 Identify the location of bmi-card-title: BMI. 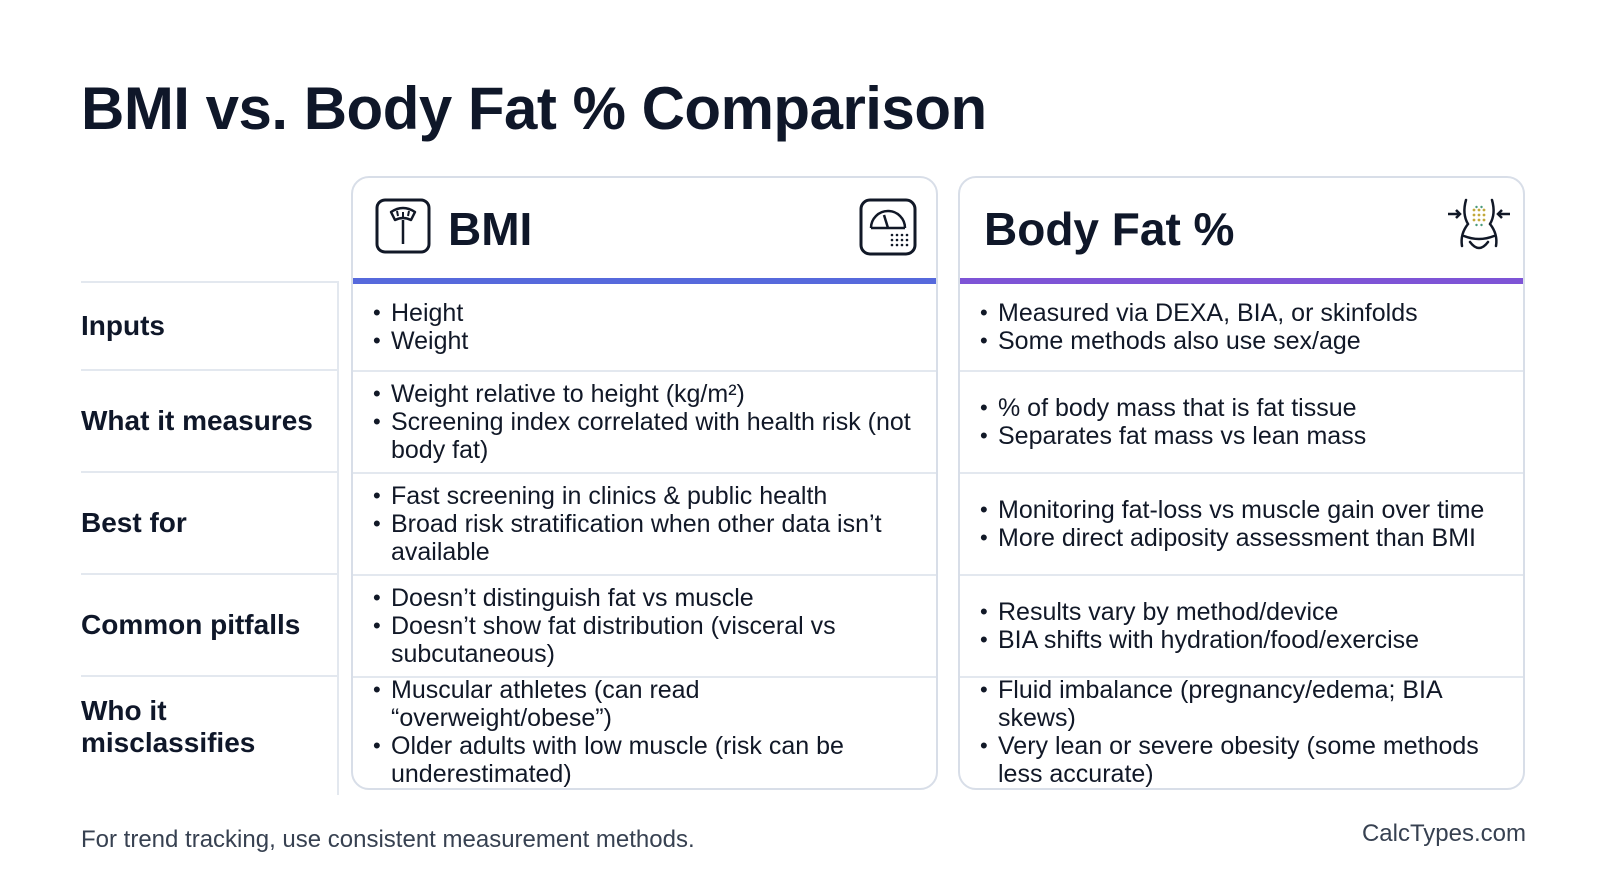
(490, 229).